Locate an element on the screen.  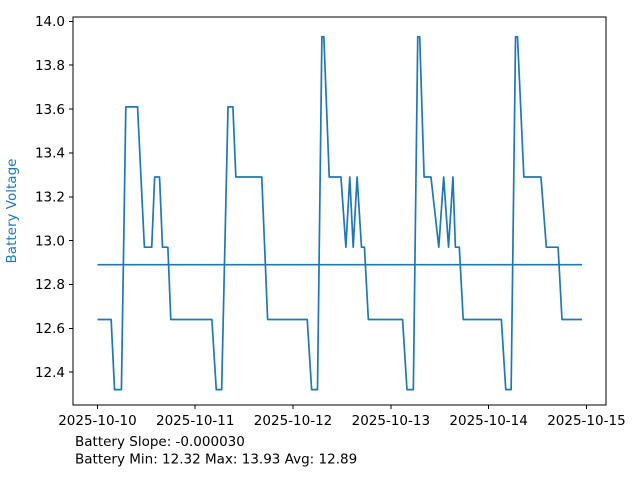
y-tick-label: 13.6 is located at coordinates (50, 110).